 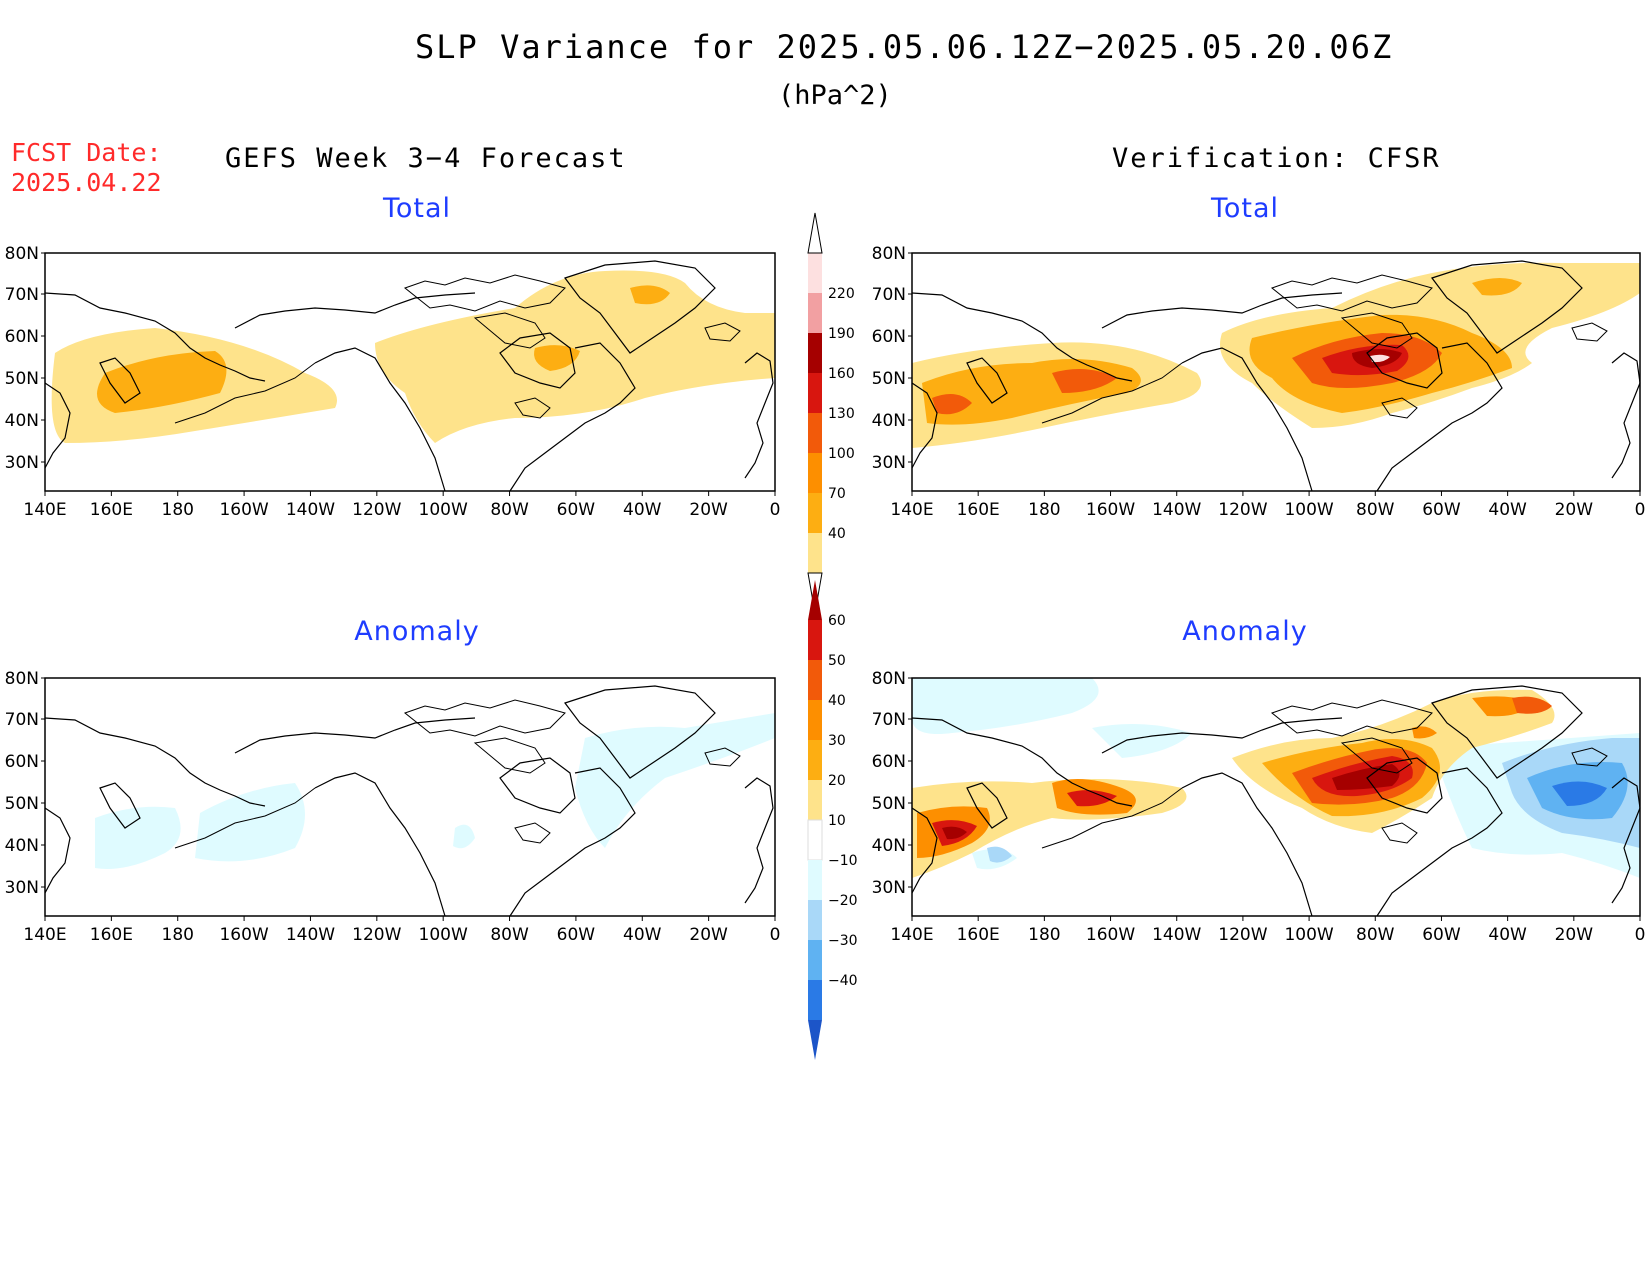 What do you see at coordinates (889, 888) in the screenshot?
I see `bottom-right-lat-tick: 30N` at bounding box center [889, 888].